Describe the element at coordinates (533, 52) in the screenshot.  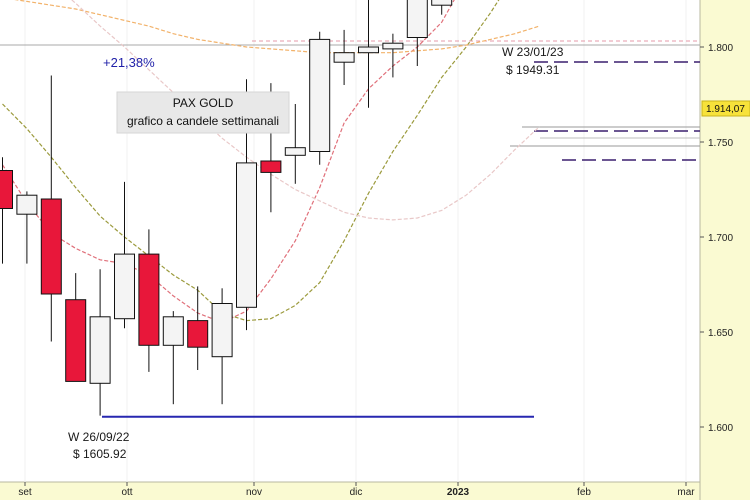
I see `high-week-label: W 23/01/23` at that location.